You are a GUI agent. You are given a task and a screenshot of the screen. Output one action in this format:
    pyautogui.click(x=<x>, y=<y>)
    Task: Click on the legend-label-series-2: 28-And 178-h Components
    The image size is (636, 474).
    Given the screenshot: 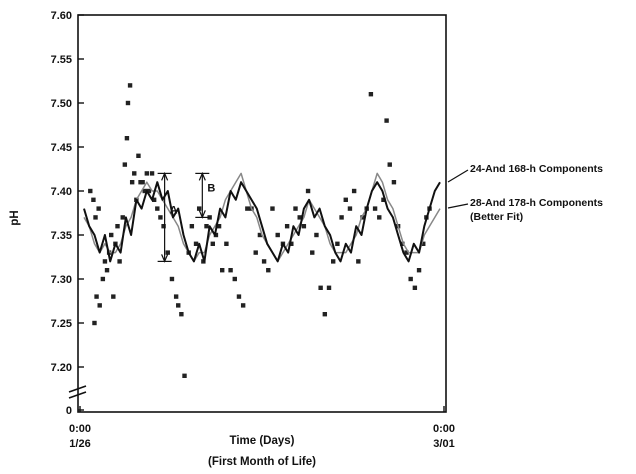 What is the action you would take?
    pyautogui.click(x=536, y=203)
    